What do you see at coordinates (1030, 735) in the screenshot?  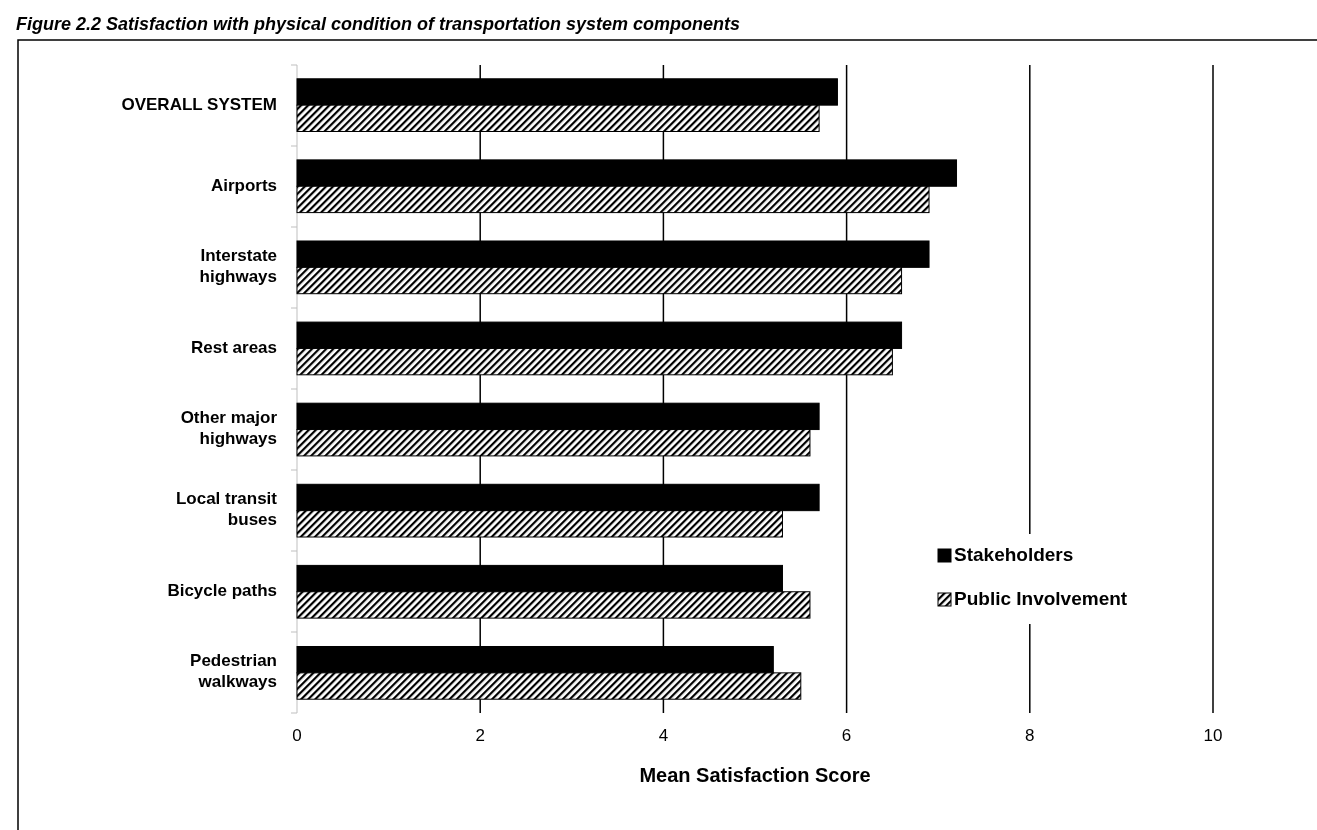 I see `x-tick-label: 8` at bounding box center [1030, 735].